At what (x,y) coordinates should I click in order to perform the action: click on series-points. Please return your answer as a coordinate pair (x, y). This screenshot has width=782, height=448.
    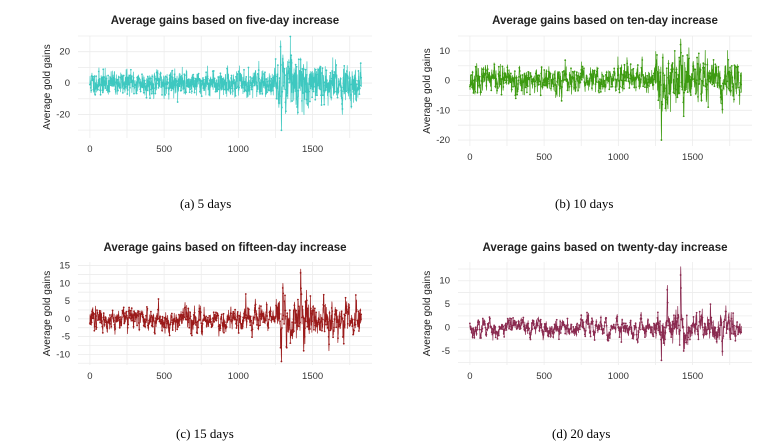
    Looking at the image, I should click on (225, 83).